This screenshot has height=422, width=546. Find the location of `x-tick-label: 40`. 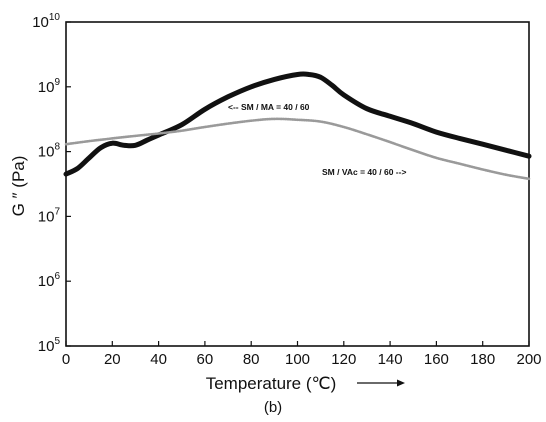

x-tick-label: 40 is located at coordinates (158, 359).